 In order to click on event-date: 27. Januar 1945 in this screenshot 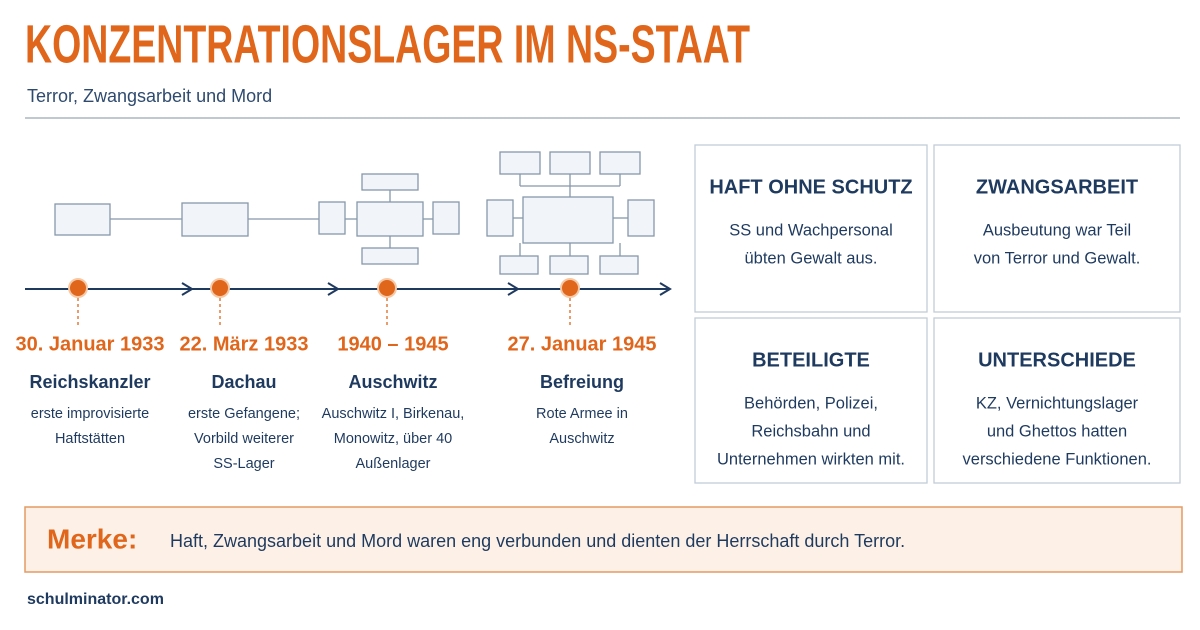, I will do `click(582, 344)`.